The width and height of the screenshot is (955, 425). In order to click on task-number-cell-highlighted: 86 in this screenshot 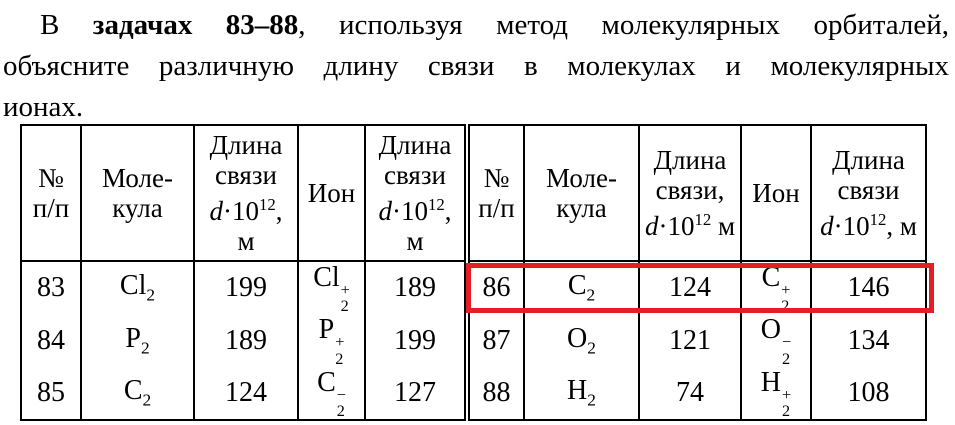, I will do `click(494, 288)`.